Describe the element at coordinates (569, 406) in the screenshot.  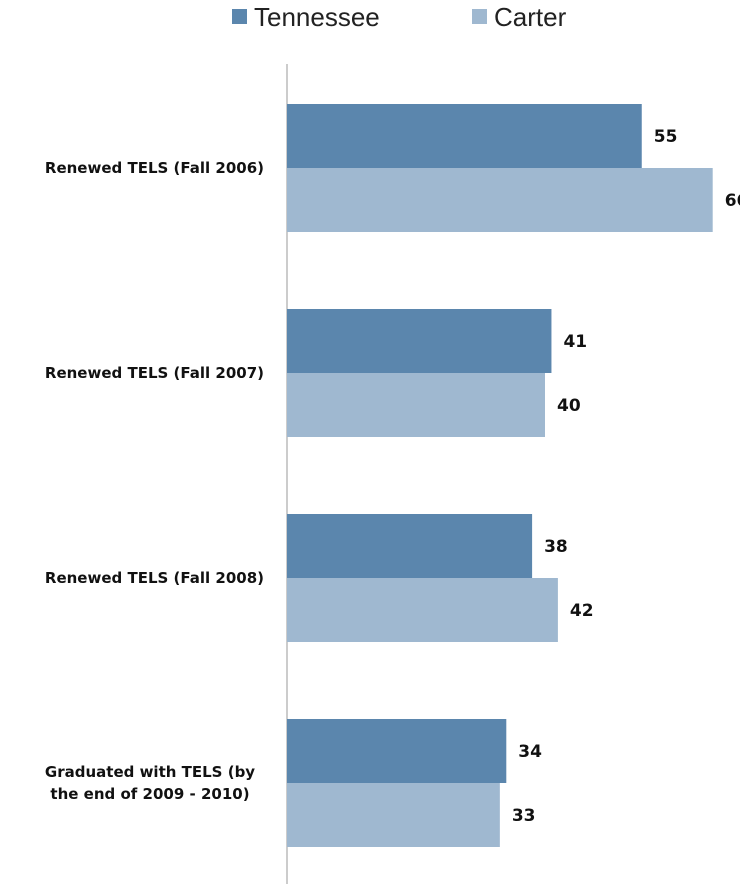
I see `value-label-carter-2: 40` at that location.